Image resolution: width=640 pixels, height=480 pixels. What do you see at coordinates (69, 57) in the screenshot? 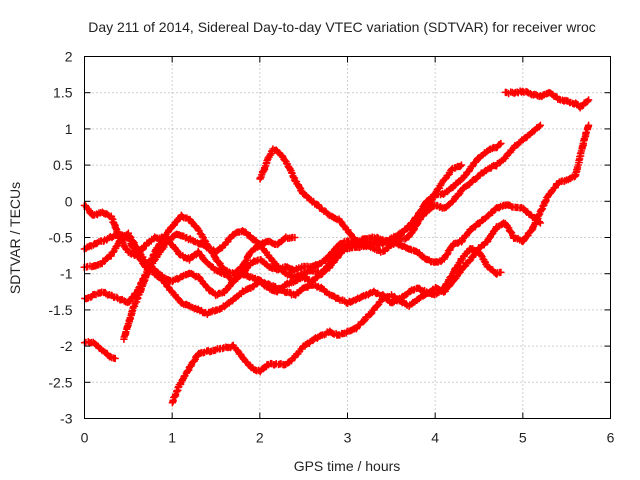
I see `y-tick-label: 2` at bounding box center [69, 57].